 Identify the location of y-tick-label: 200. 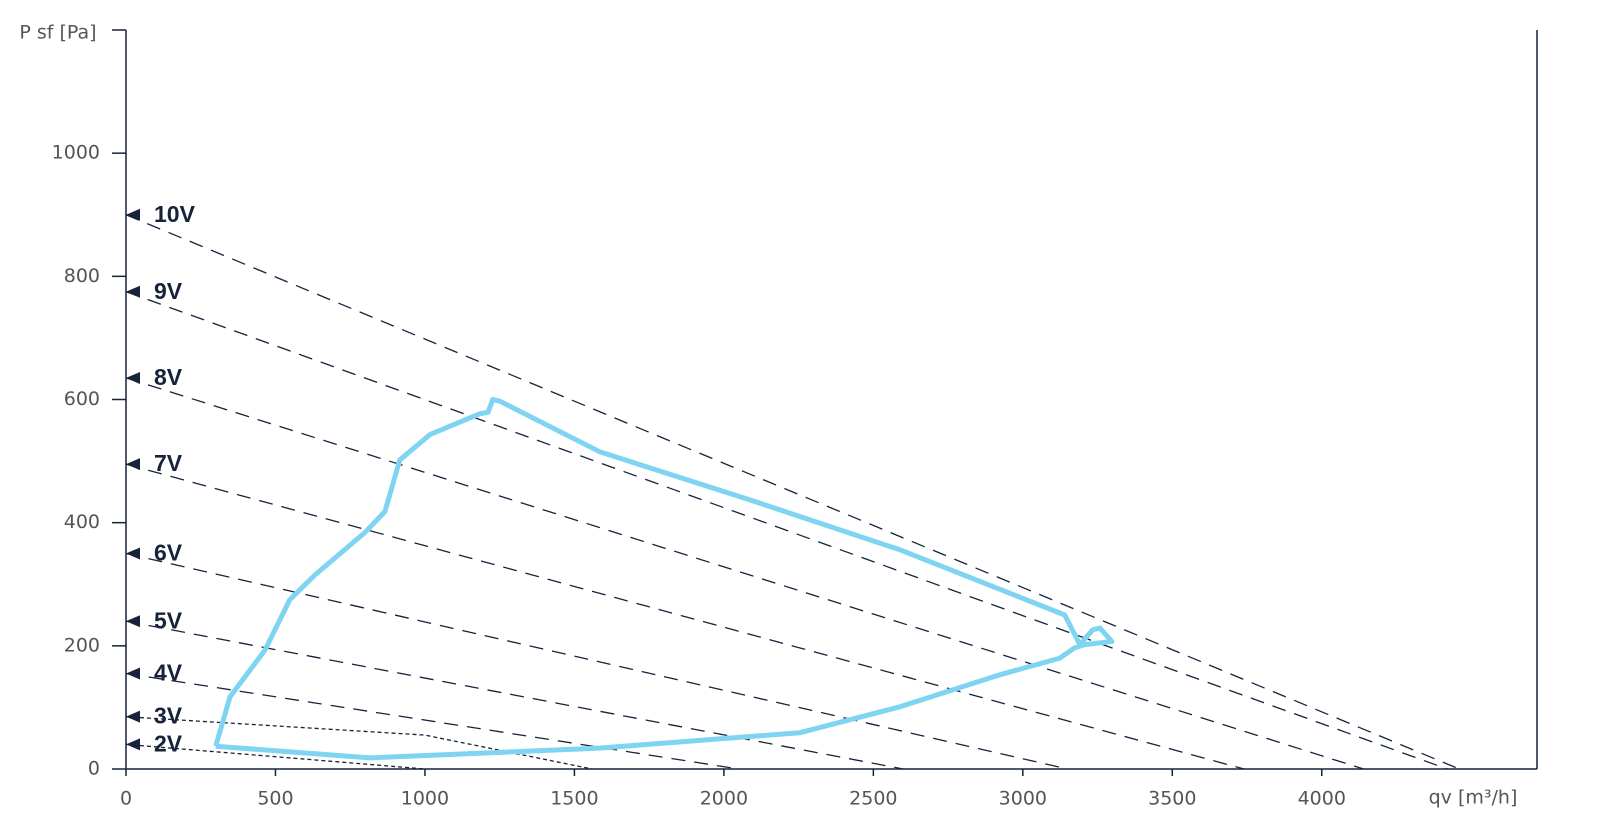
(82, 645).